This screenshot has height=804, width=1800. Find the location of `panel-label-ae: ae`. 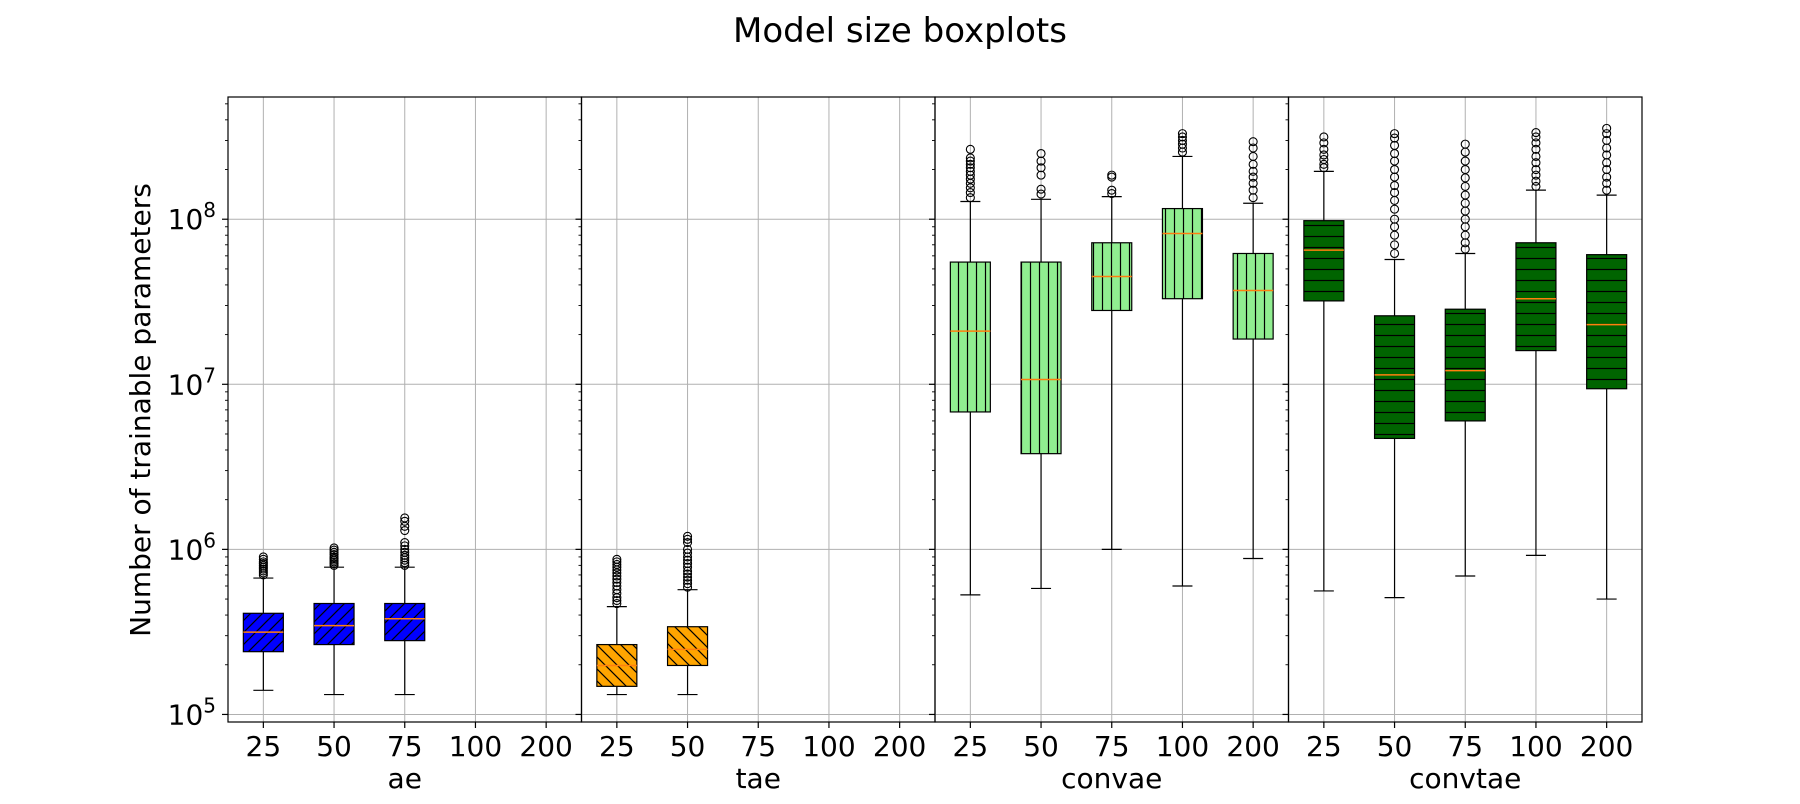

panel-label-ae: ae is located at coordinates (405, 778).